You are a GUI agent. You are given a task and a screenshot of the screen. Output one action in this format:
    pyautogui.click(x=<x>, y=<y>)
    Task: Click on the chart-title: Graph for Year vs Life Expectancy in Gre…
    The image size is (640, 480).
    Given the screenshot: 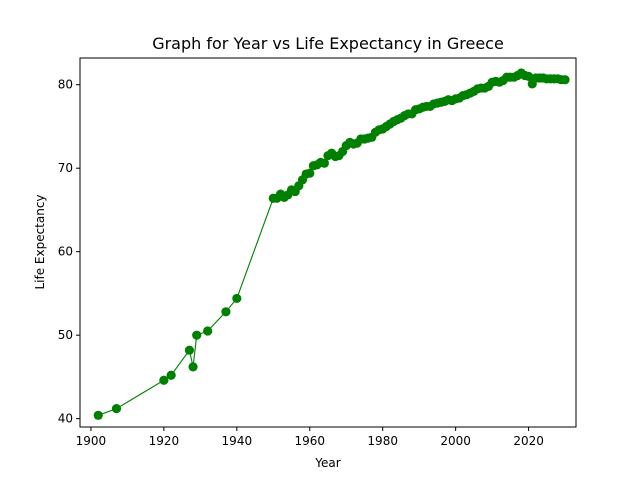 What is the action you would take?
    pyautogui.click(x=328, y=43)
    